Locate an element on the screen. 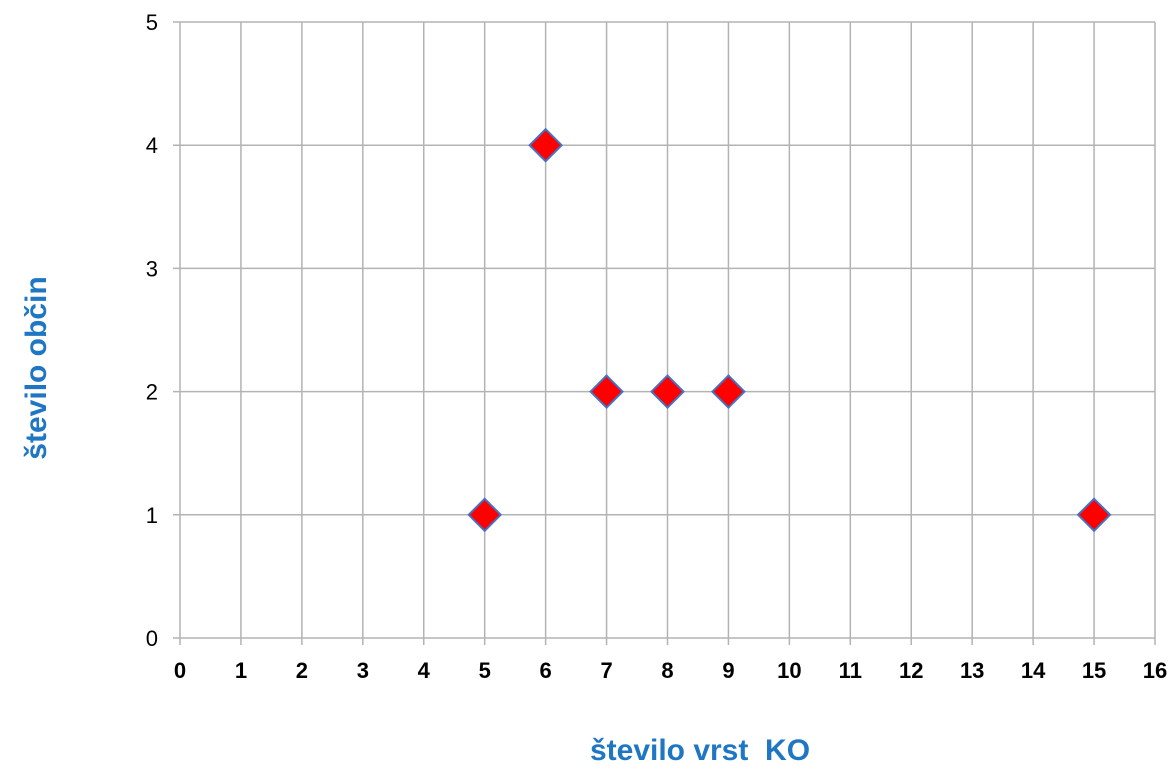  x-tick-label: 15 is located at coordinates (1094, 670).